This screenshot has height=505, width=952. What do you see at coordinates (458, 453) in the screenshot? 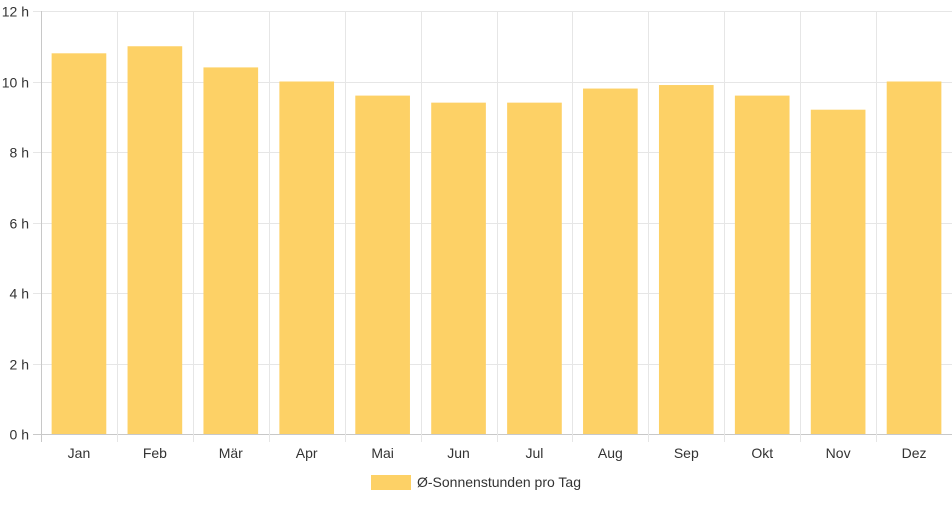
I see `x-tick-label: Jun` at bounding box center [458, 453].